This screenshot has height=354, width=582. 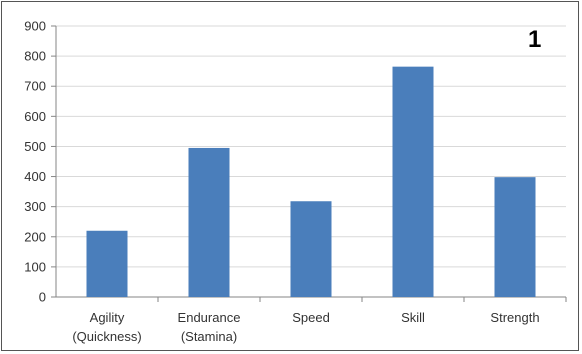 What do you see at coordinates (311, 317) in the screenshot?
I see `x-category-label: Speed` at bounding box center [311, 317].